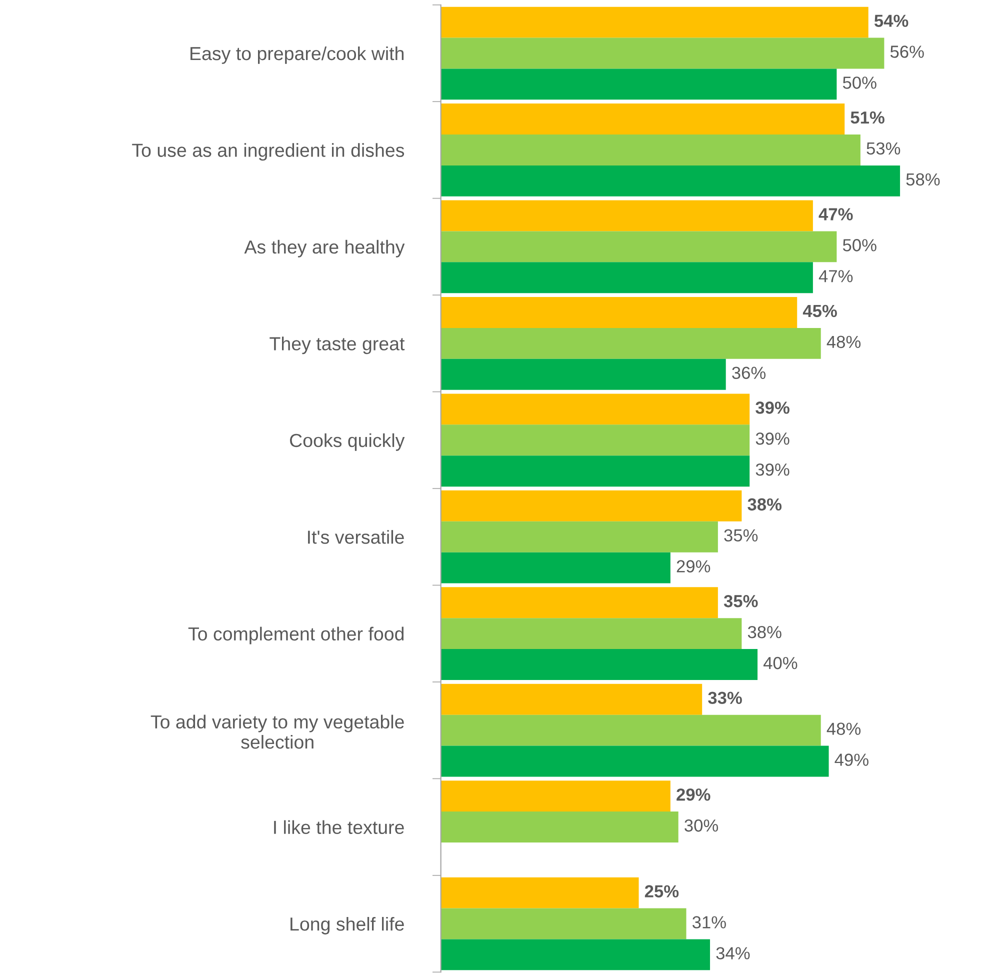 The height and width of the screenshot is (977, 984). What do you see at coordinates (337, 345) in the screenshot?
I see `y-tick-label: They taste great` at bounding box center [337, 345].